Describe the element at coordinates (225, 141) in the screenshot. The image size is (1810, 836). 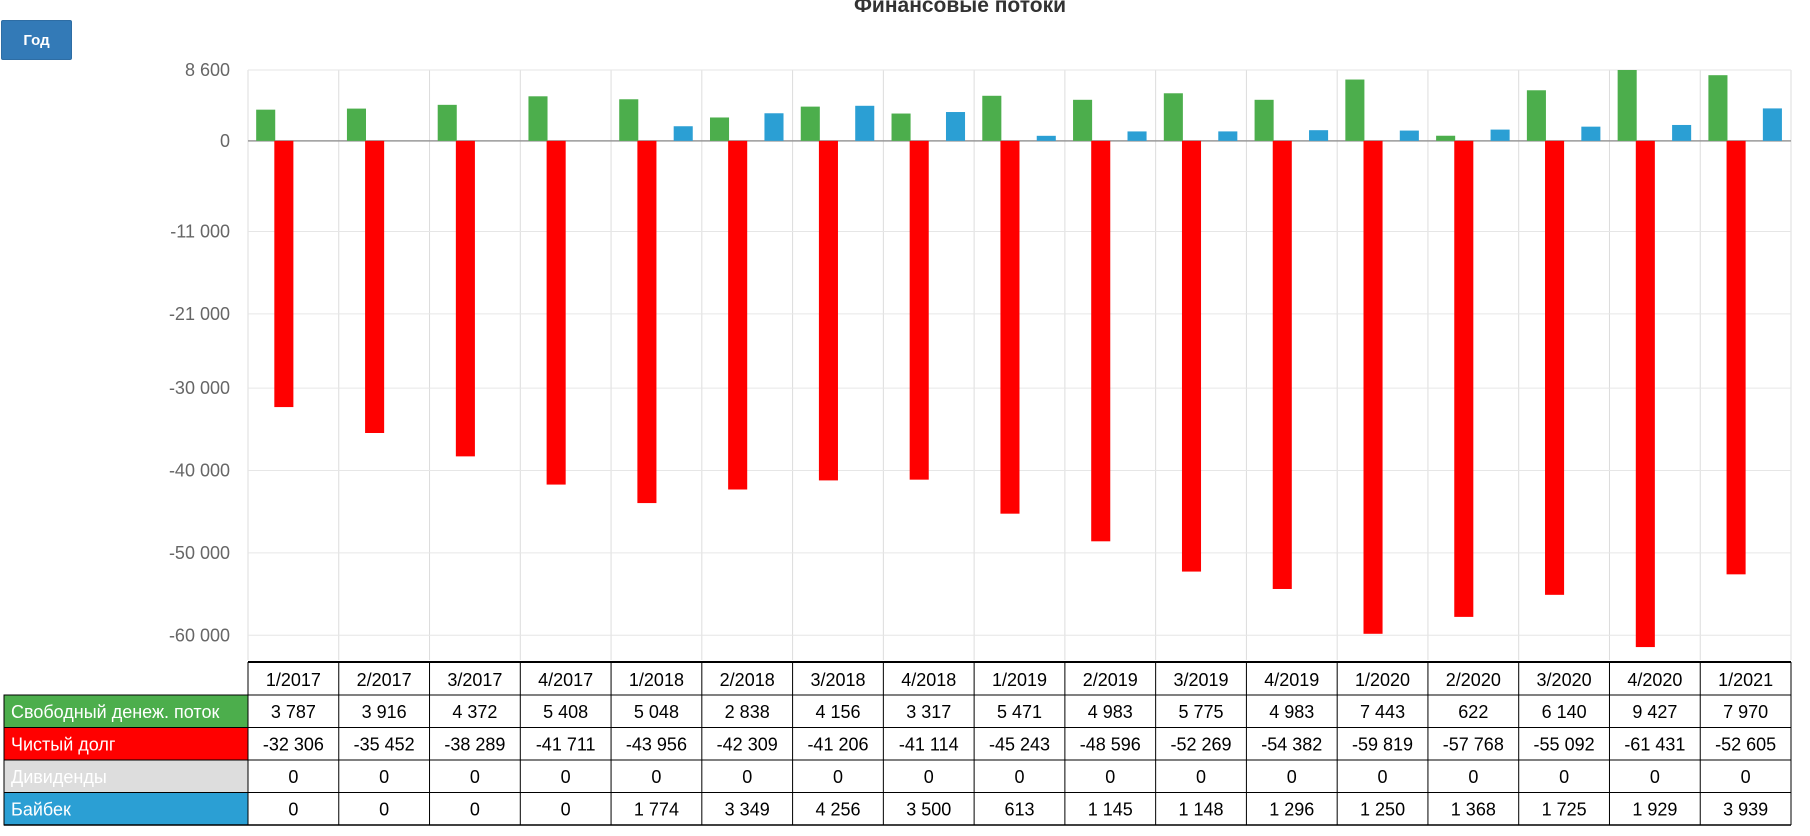
I see `y-tick-label: 0` at that location.